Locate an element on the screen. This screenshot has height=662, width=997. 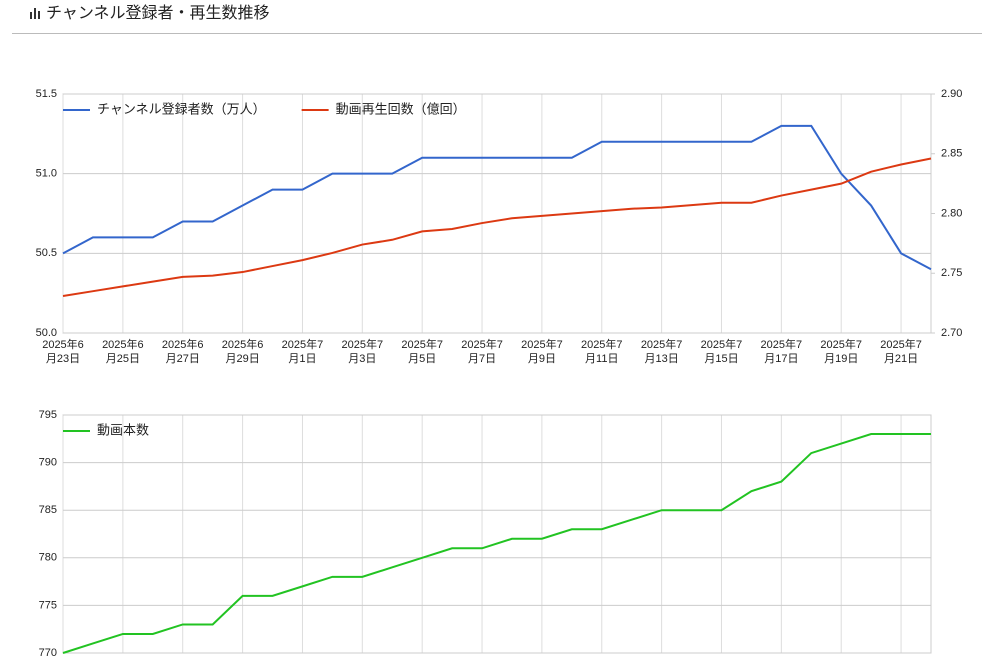
y2-tick-label: 2.85 is located at coordinates (951, 154).